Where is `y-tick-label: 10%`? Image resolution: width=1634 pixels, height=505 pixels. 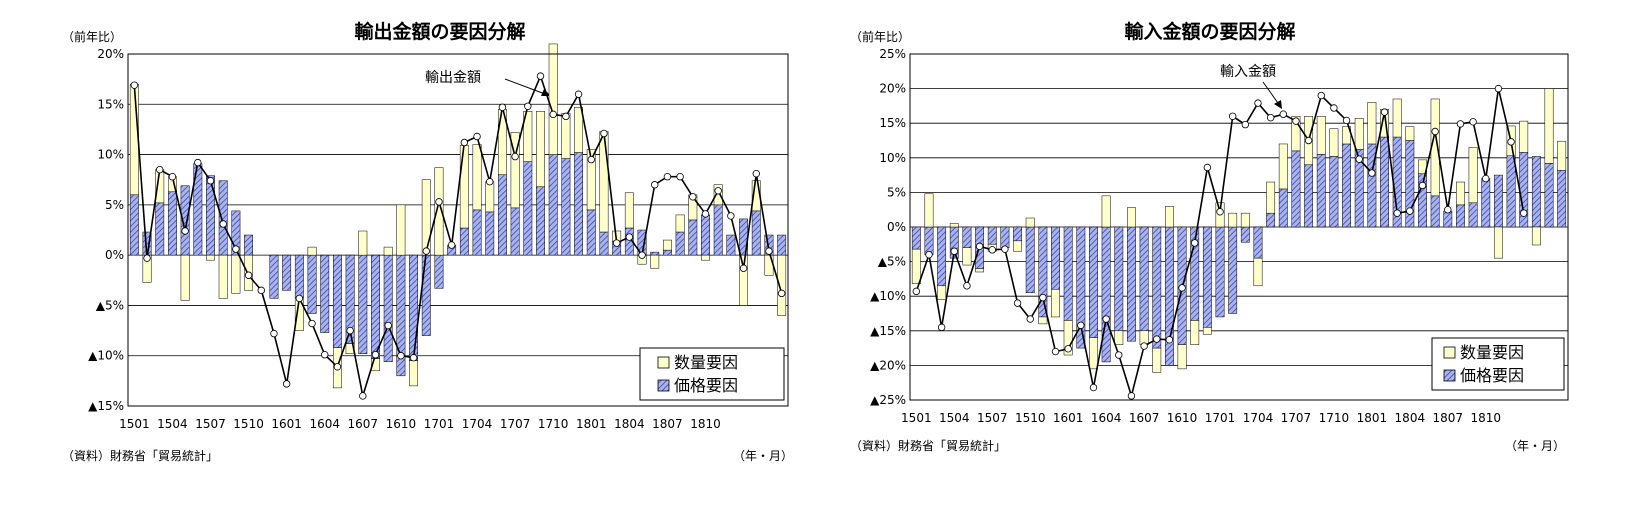 y-tick-label: 10% is located at coordinates (110, 155).